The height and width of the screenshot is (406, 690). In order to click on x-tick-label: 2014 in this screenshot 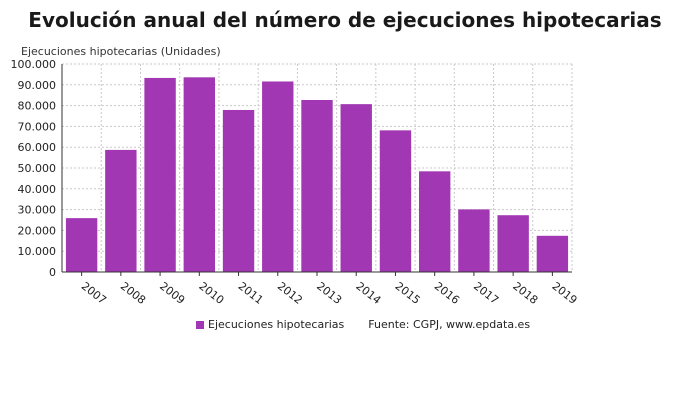, I will do `click(368, 293)`.